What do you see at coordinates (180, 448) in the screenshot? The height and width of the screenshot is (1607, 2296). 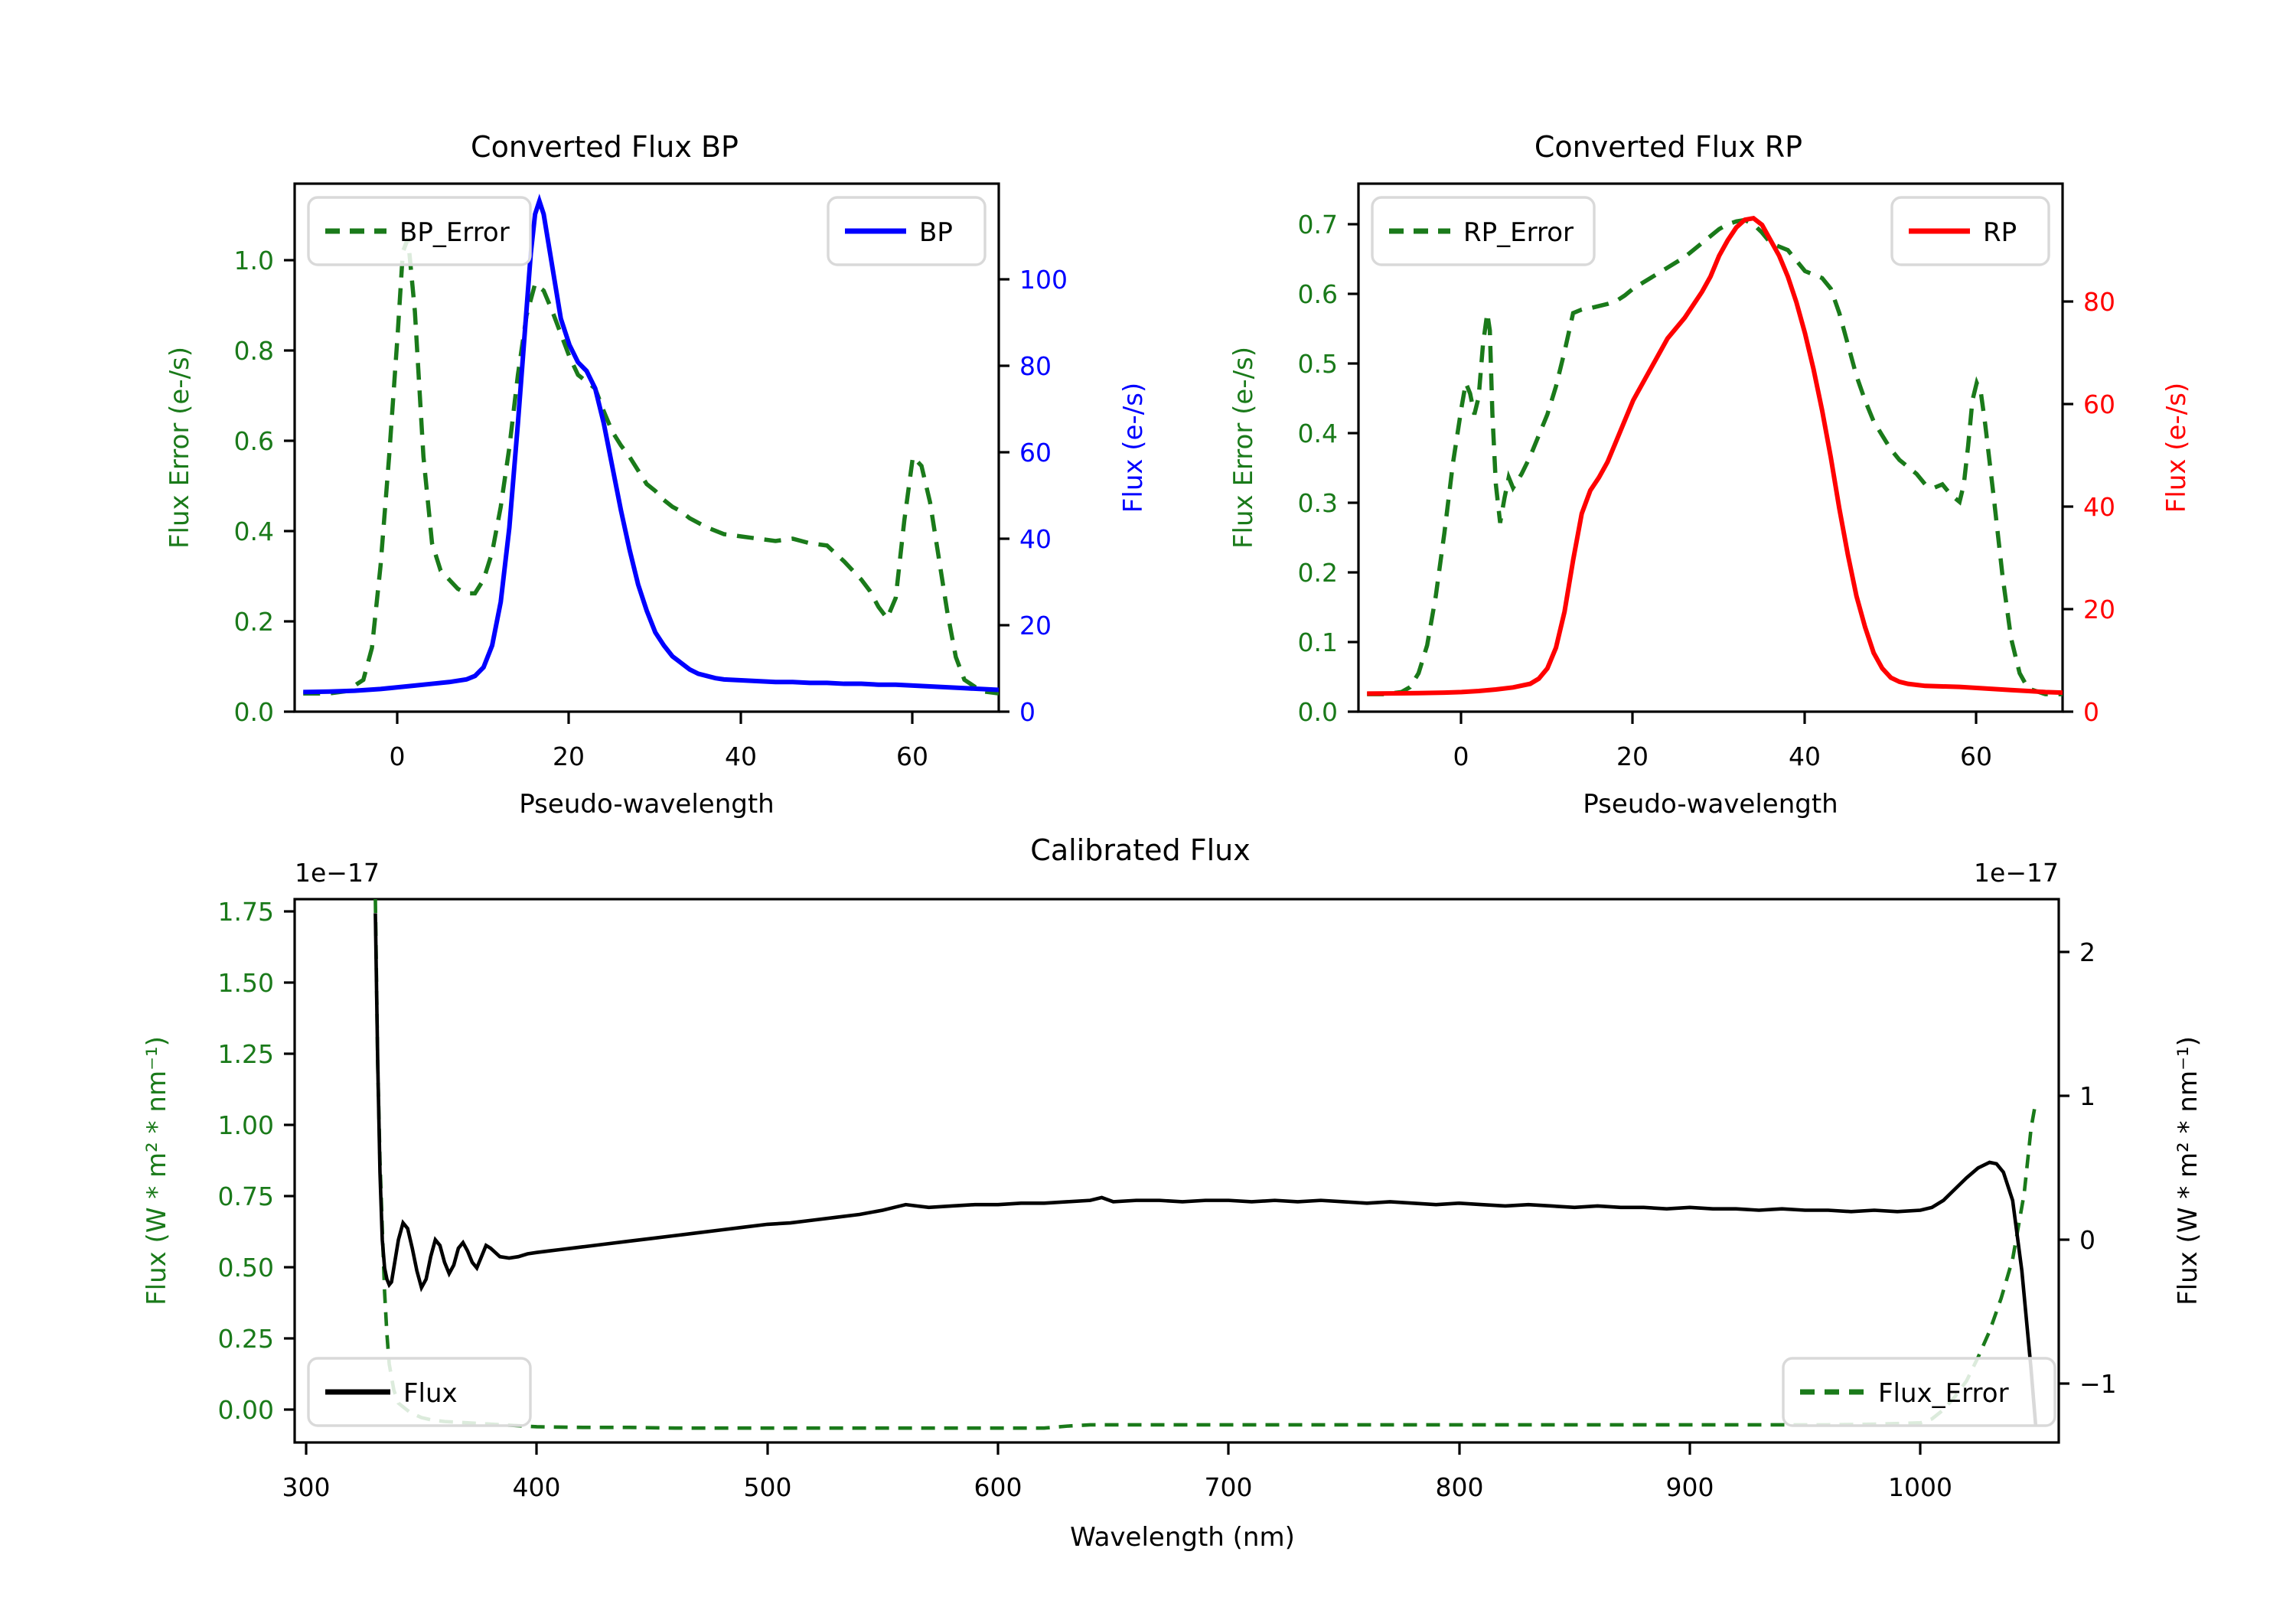 I see `panel-bp-ylabel-left: Flux Error (e-/s)` at bounding box center [180, 448].